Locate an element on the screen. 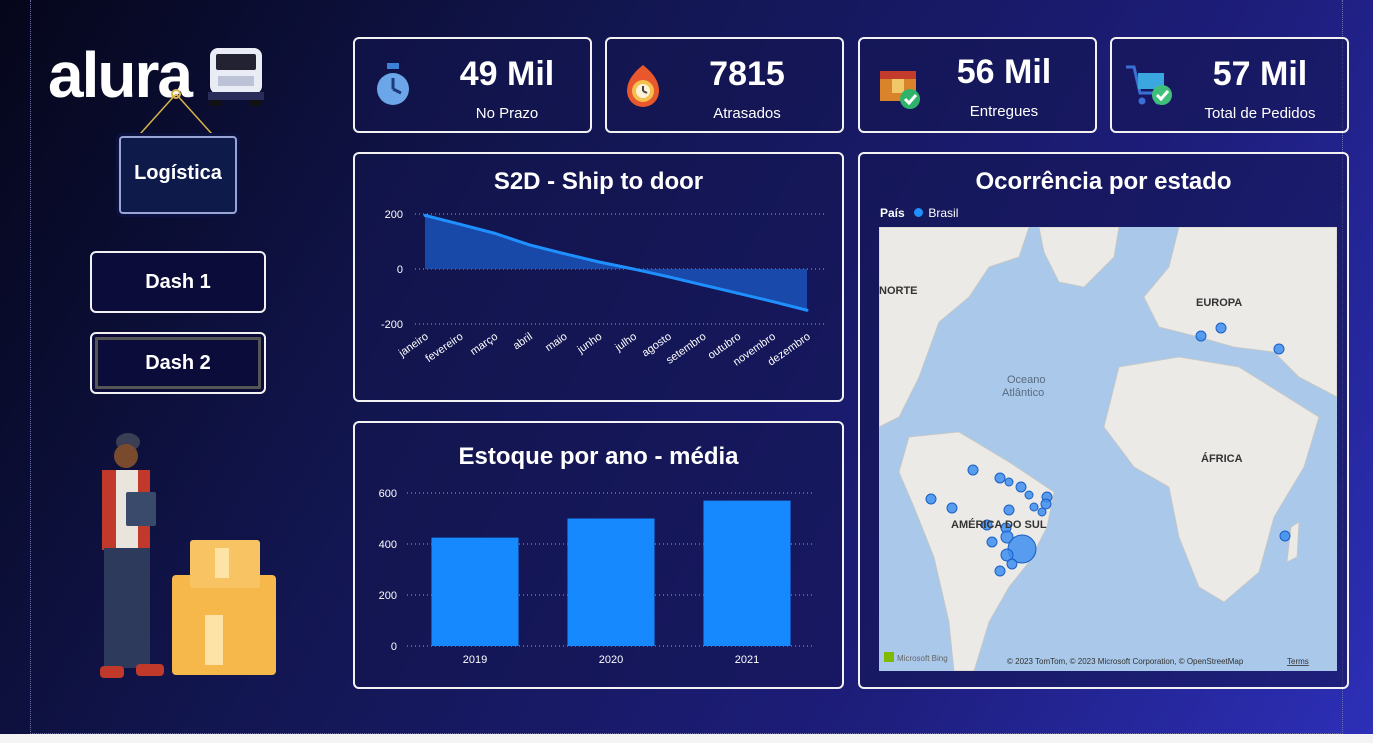 This screenshot has width=1373, height=743. kpi-card-atrasados: 7815 Atrasados is located at coordinates (724, 85).